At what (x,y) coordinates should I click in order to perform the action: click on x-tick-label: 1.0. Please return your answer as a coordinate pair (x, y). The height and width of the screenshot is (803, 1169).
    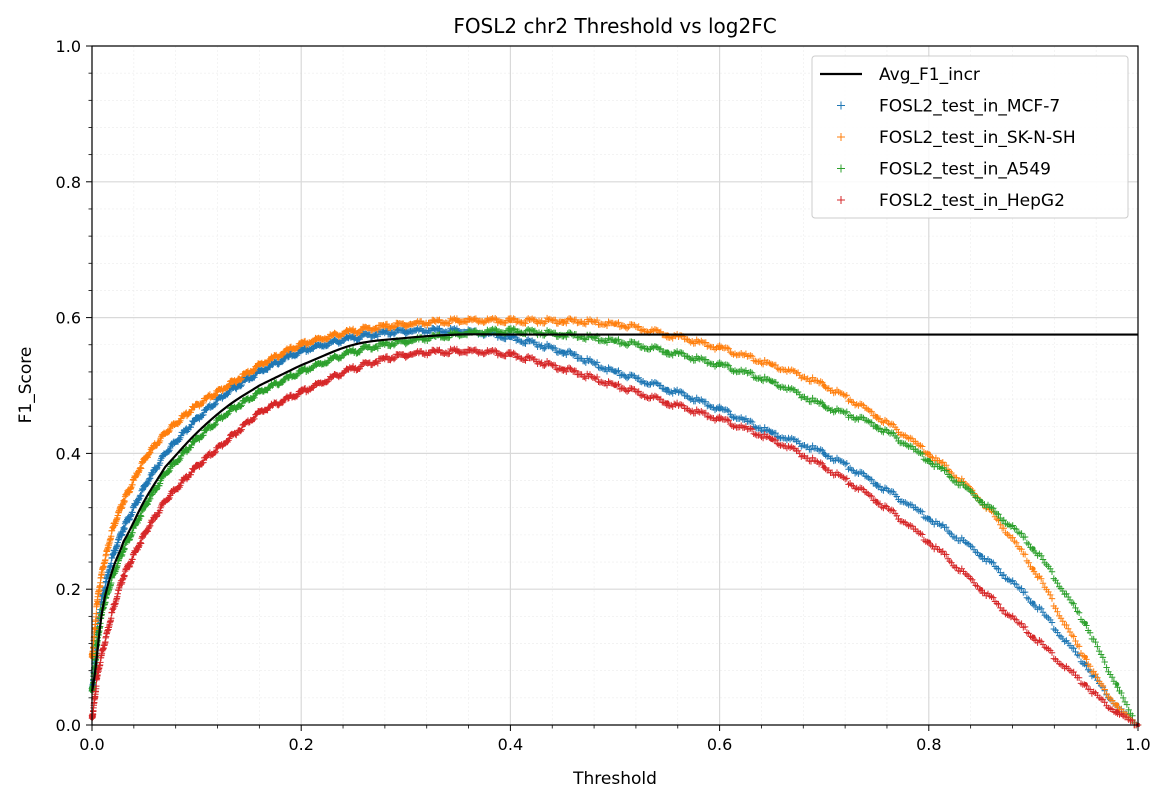
    Looking at the image, I should click on (1137, 744).